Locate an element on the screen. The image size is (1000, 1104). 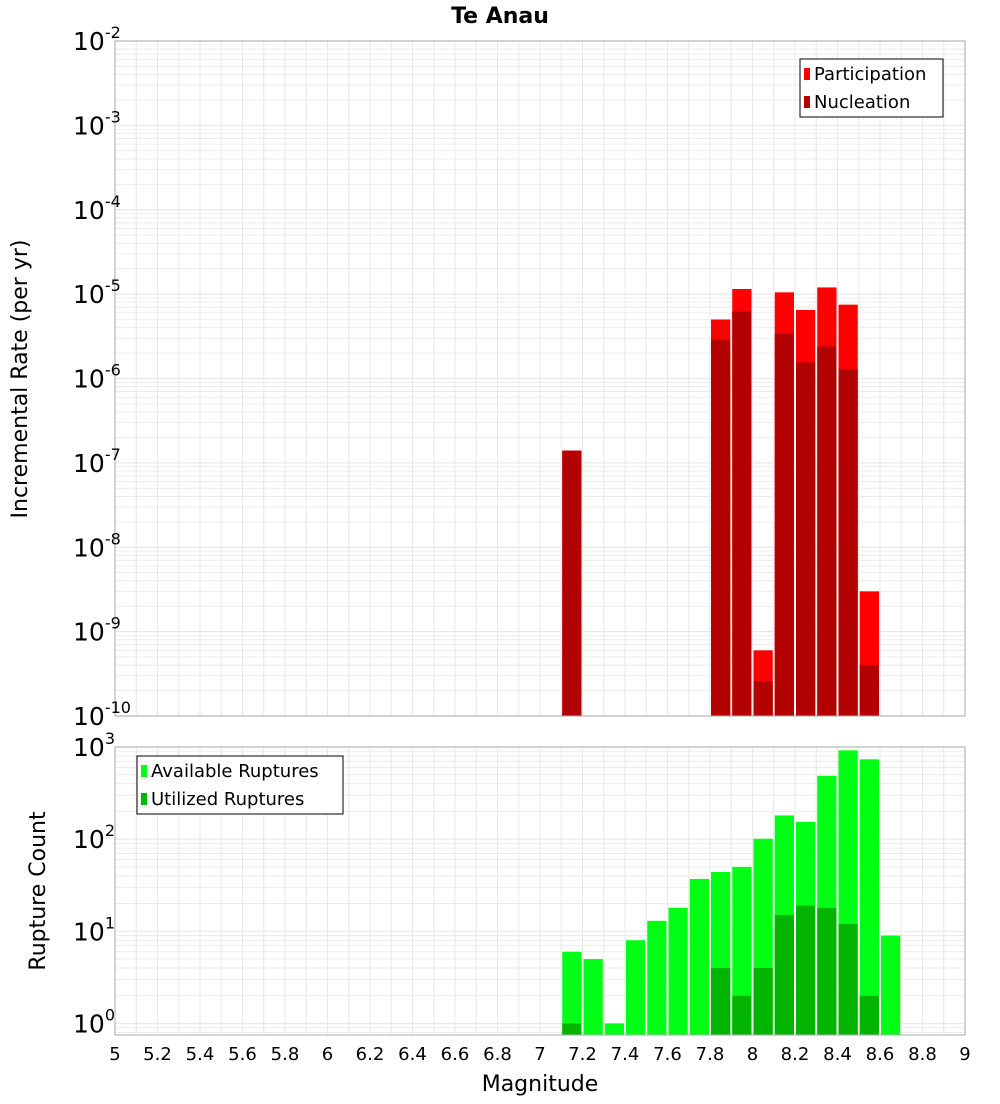
x-tick-label: 8 is located at coordinates (752, 1054).